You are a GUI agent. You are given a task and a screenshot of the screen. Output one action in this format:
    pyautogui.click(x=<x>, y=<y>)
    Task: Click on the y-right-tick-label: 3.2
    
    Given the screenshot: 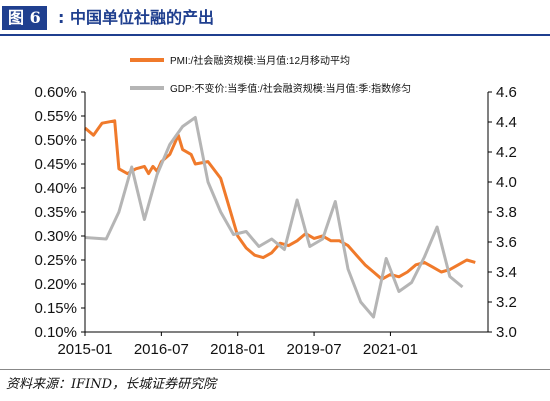 What is the action you would take?
    pyautogui.click(x=506, y=302)
    